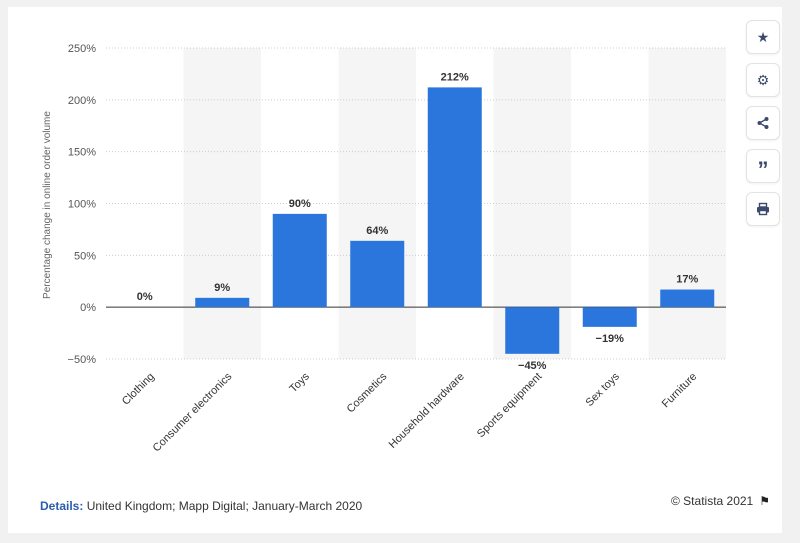 The width and height of the screenshot is (800, 543). I want to click on print-icon, so click(763, 209).